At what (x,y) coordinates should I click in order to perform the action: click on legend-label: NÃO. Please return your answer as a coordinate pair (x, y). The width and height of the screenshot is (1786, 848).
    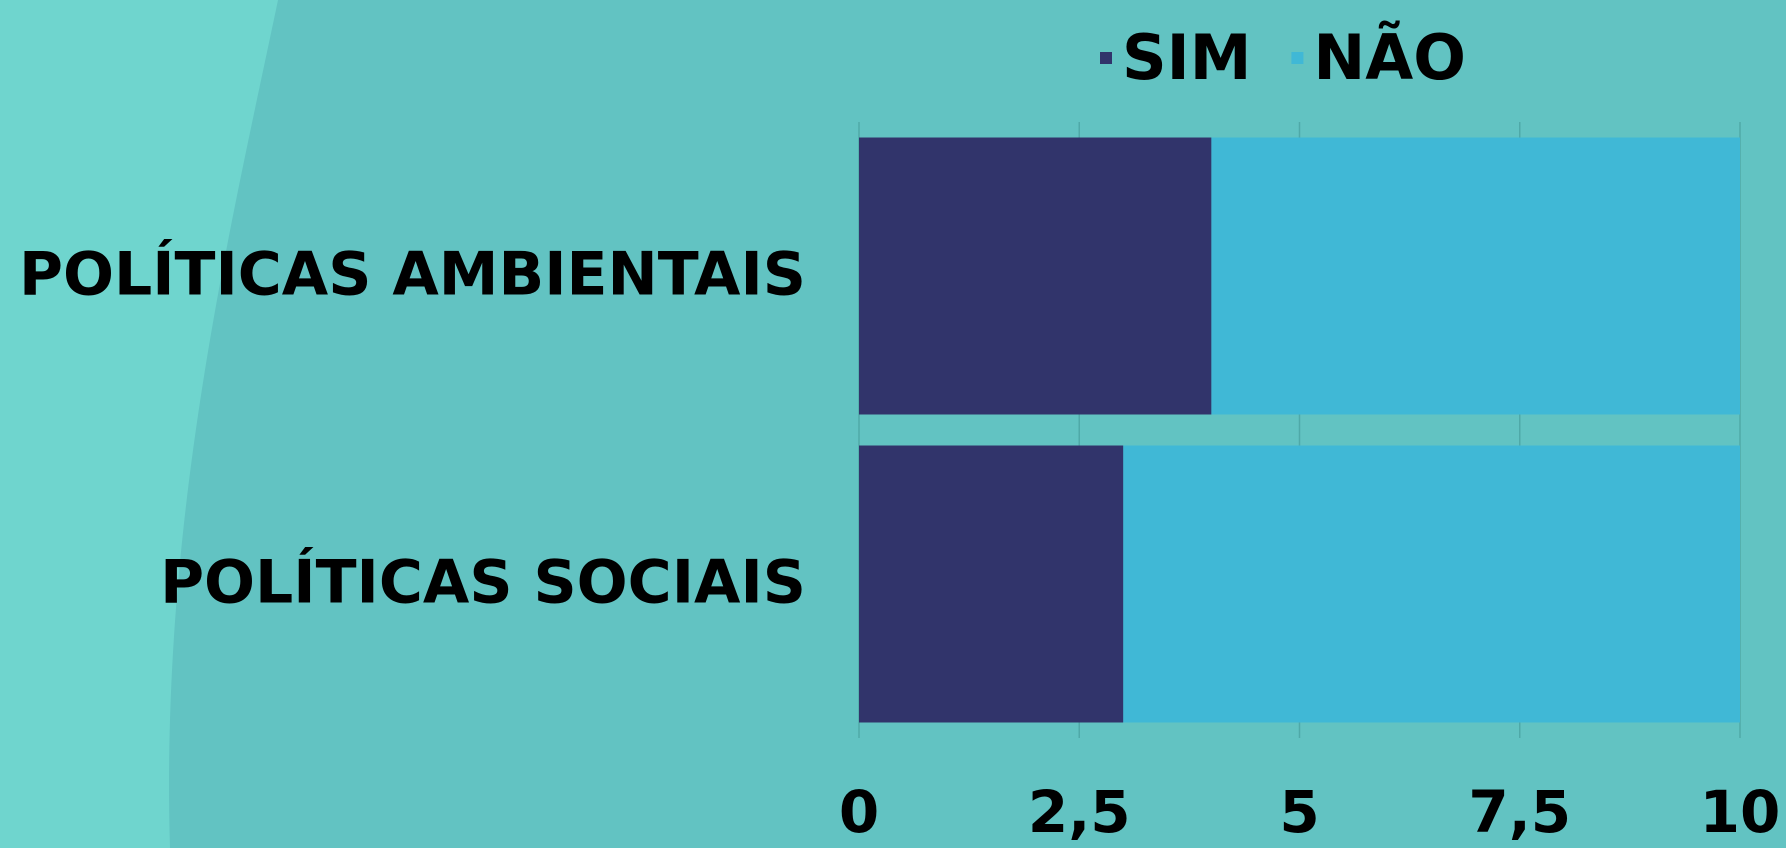
    Looking at the image, I should click on (1389, 57).